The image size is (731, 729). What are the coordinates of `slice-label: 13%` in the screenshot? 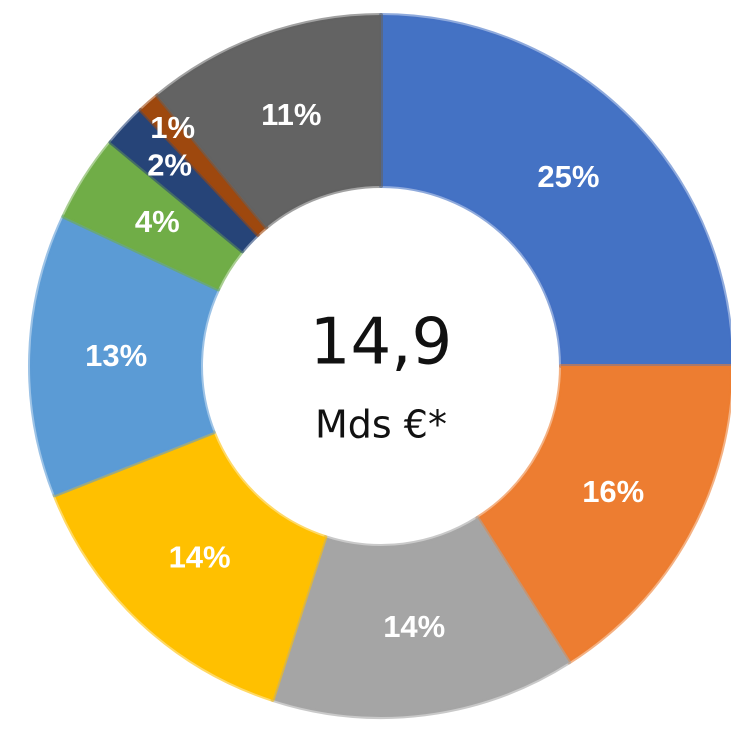 It's located at (116, 355).